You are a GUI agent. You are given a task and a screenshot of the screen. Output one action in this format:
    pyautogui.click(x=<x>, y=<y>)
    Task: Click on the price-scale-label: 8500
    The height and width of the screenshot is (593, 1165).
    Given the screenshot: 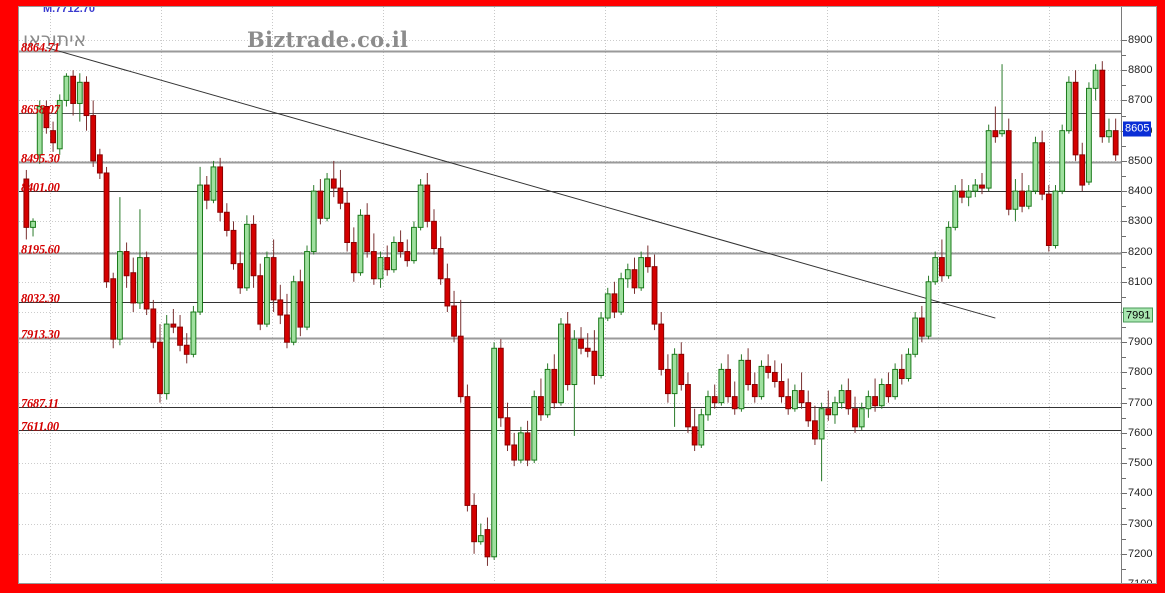 What is the action you would take?
    pyautogui.click(x=1140, y=160)
    